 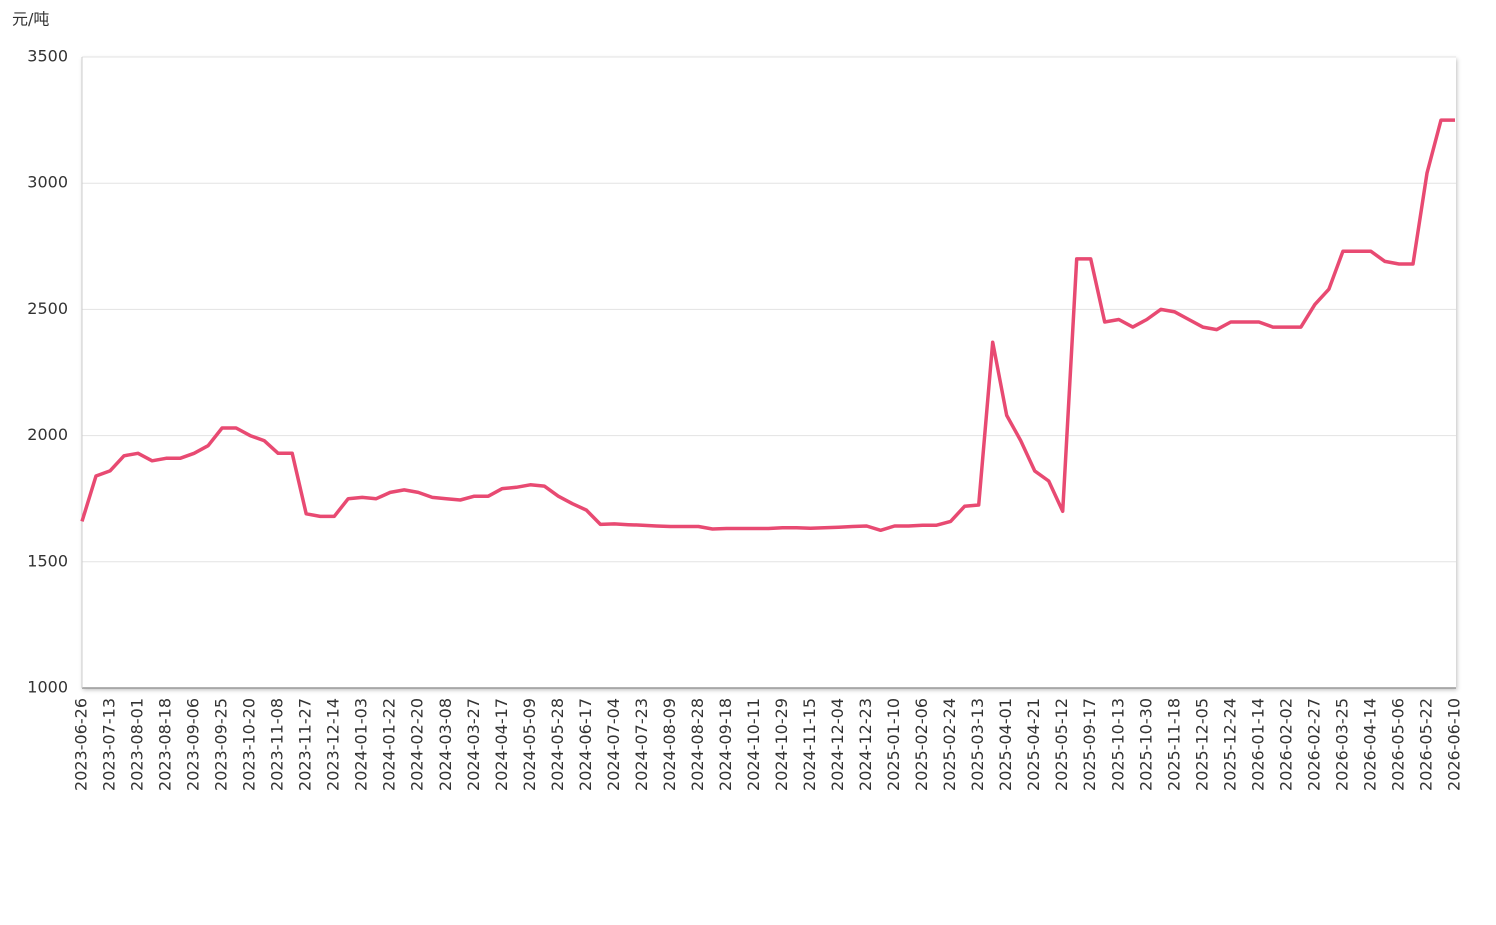 I want to click on y-tick-label: 3500, so click(x=47, y=56).